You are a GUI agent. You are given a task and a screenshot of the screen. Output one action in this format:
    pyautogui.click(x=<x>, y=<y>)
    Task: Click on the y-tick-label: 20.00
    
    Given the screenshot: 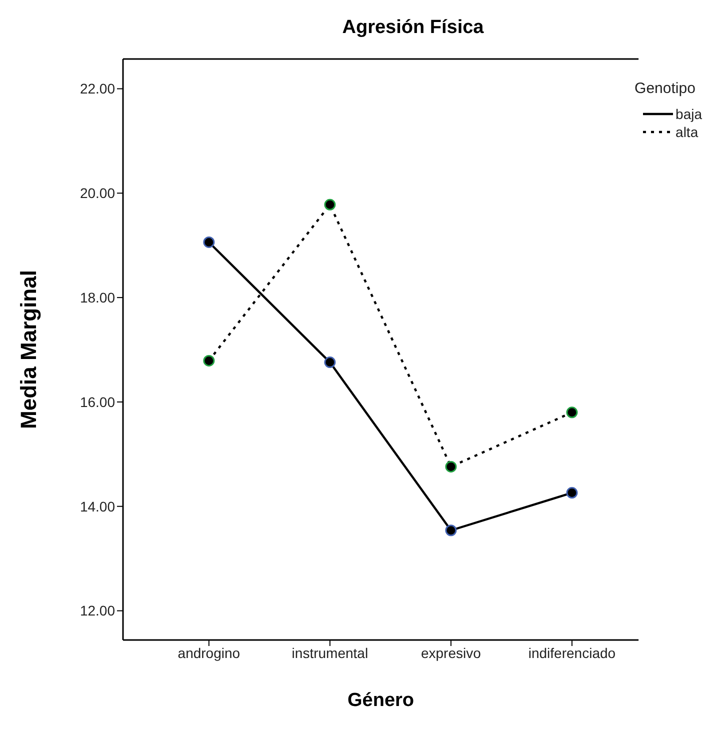 What is the action you would take?
    pyautogui.click(x=98, y=193)
    